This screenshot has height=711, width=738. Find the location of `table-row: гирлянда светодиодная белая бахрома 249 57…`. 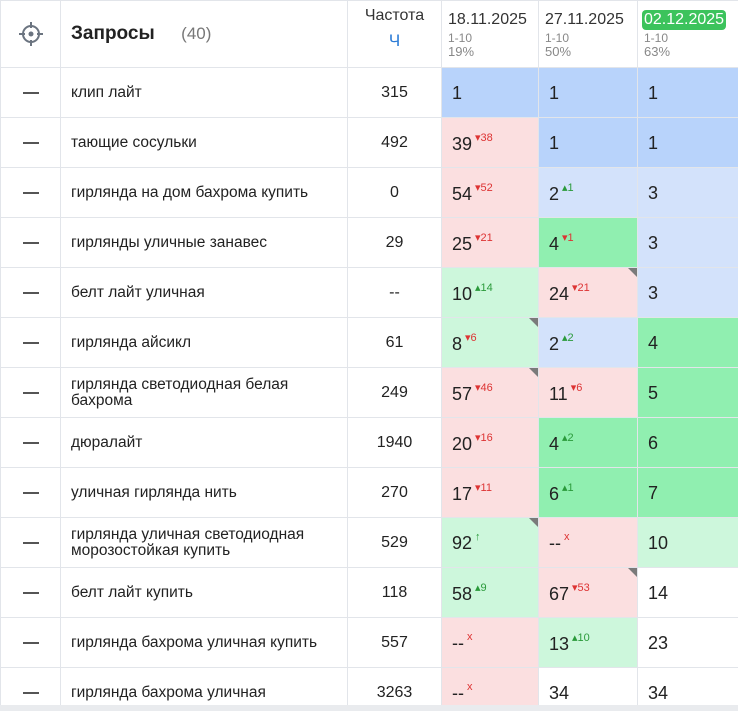

table-row: гирлянда светодиодная белая бахрома 249 57… is located at coordinates (369, 392).